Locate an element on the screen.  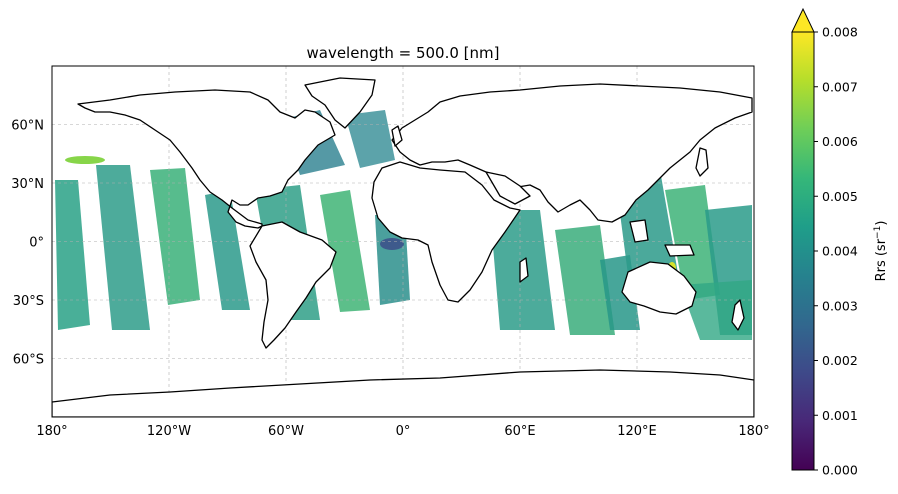
map-title: wavelength = 500.0 [nm] is located at coordinates (402, 53).